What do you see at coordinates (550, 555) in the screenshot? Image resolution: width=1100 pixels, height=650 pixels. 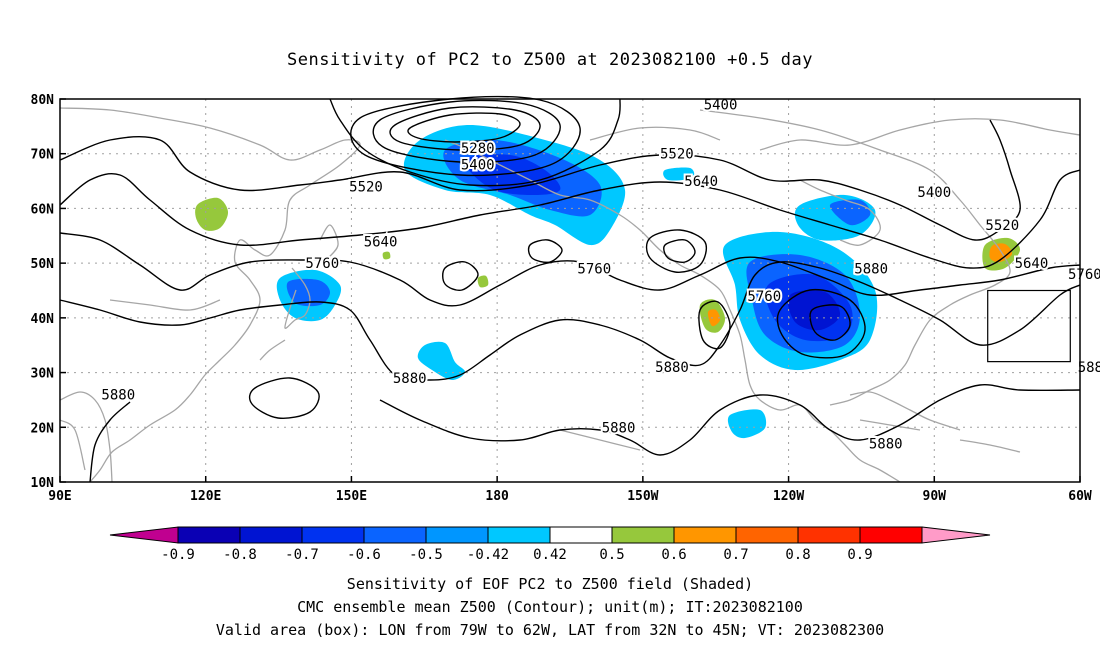 I see `colorbar-label-6: 0.42` at bounding box center [550, 555].